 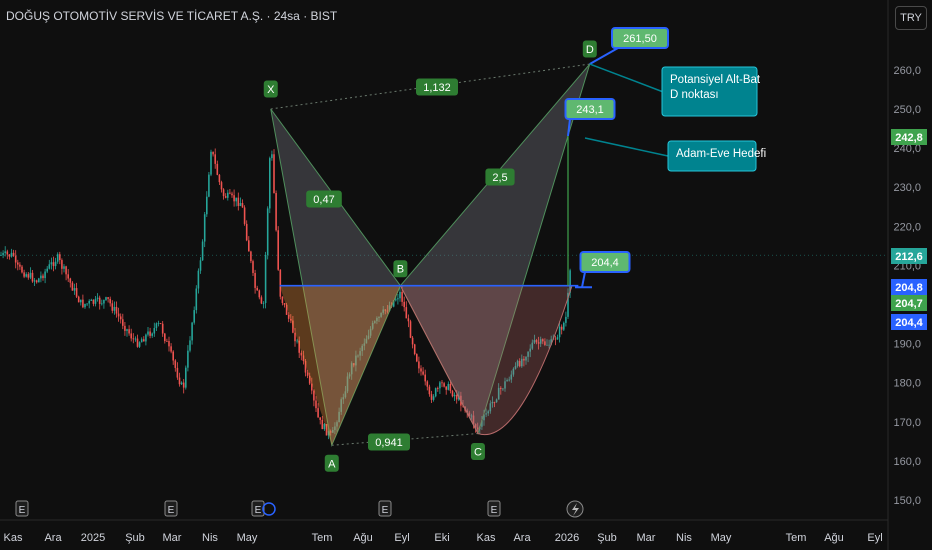 What do you see at coordinates (340, 365) in the screenshot?
I see `cup-left-wedge` at bounding box center [340, 365].